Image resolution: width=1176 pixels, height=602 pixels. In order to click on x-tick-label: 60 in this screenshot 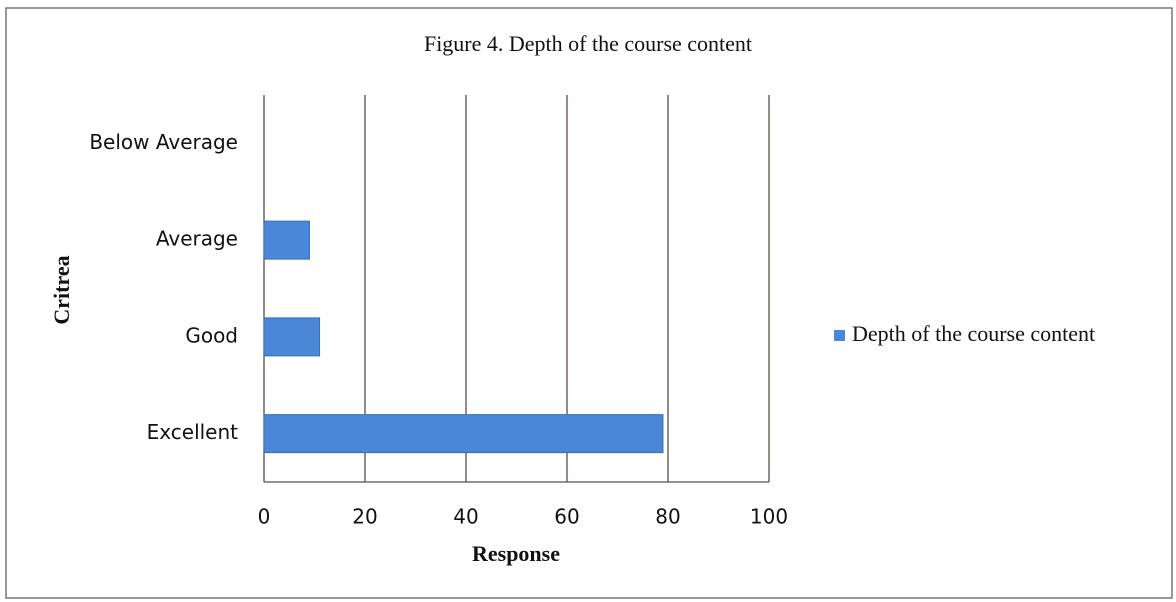, I will do `click(566, 517)`.